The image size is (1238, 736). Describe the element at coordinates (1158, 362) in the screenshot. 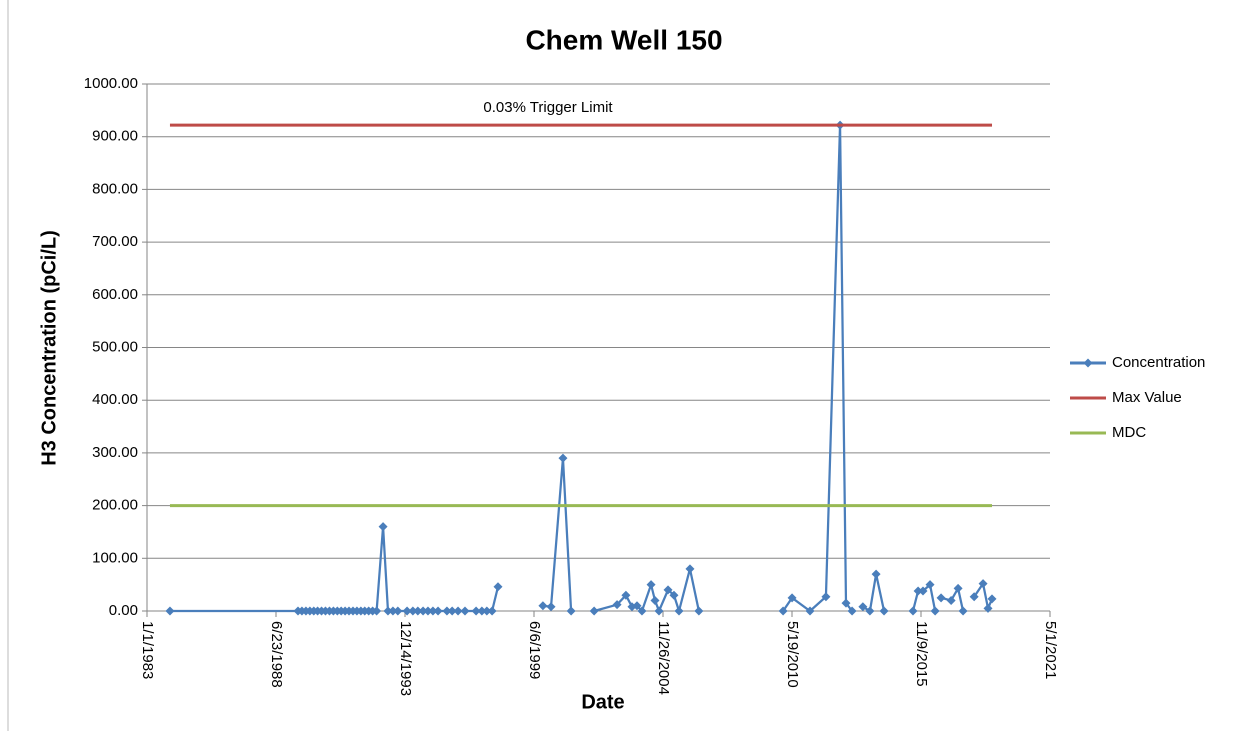

I see `legend-label: Concentration` at that location.